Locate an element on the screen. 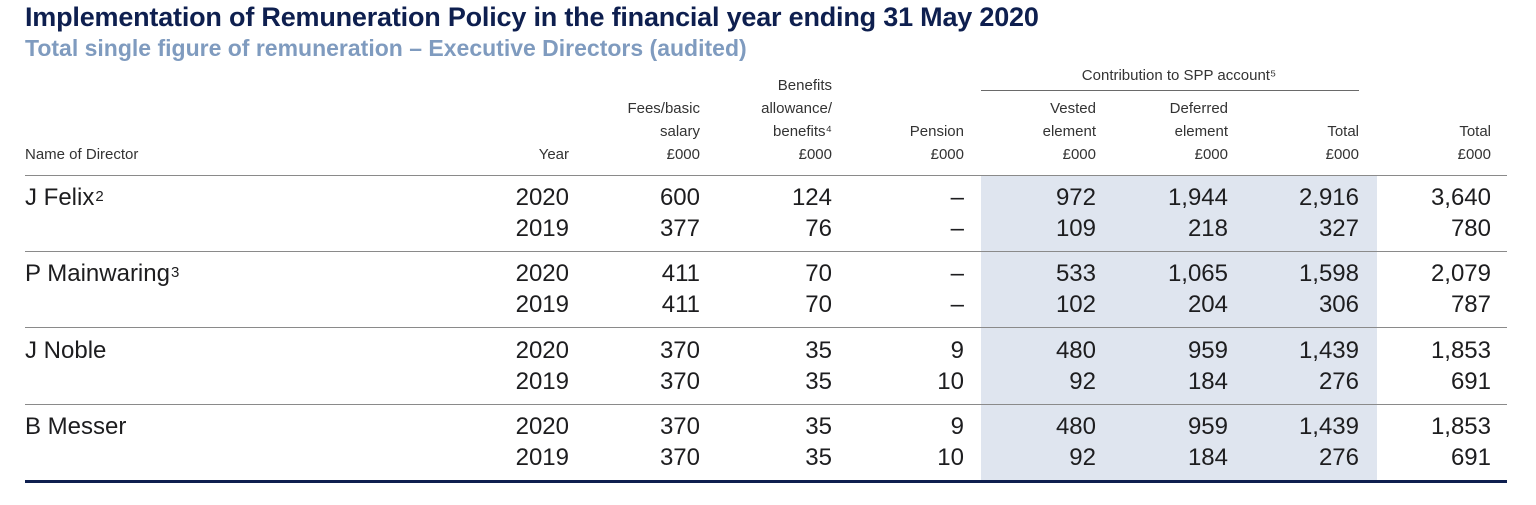 This screenshot has width=1536, height=505. header-deferred: Deferred element £000 is located at coordinates (1198, 131).